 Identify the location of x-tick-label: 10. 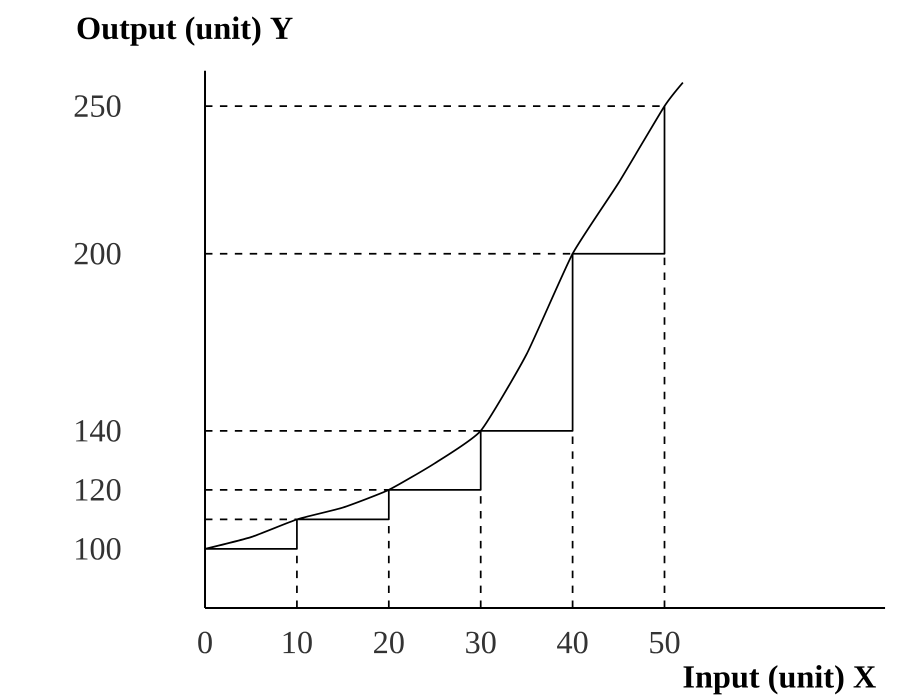
(298, 643).